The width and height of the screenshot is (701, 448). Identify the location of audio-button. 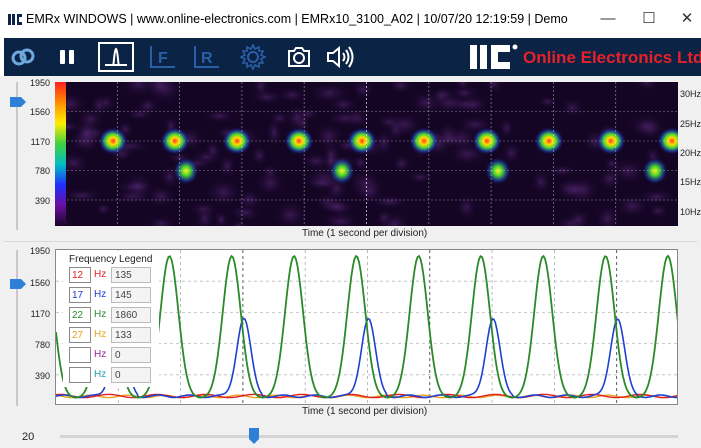
(341, 57).